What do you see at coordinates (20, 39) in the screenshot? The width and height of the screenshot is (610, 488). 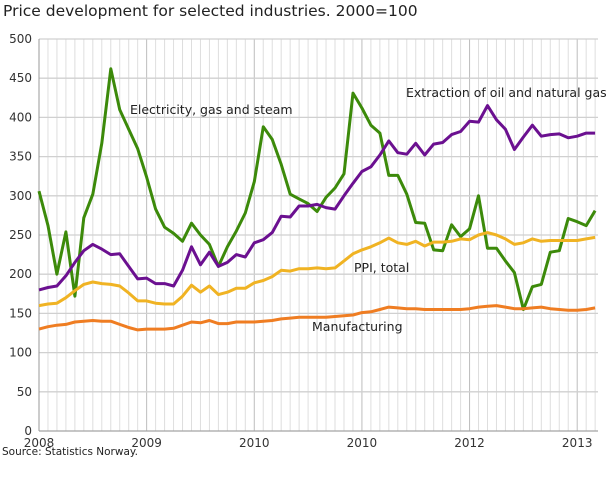 I see `y-tick-label: 500` at bounding box center [20, 39].